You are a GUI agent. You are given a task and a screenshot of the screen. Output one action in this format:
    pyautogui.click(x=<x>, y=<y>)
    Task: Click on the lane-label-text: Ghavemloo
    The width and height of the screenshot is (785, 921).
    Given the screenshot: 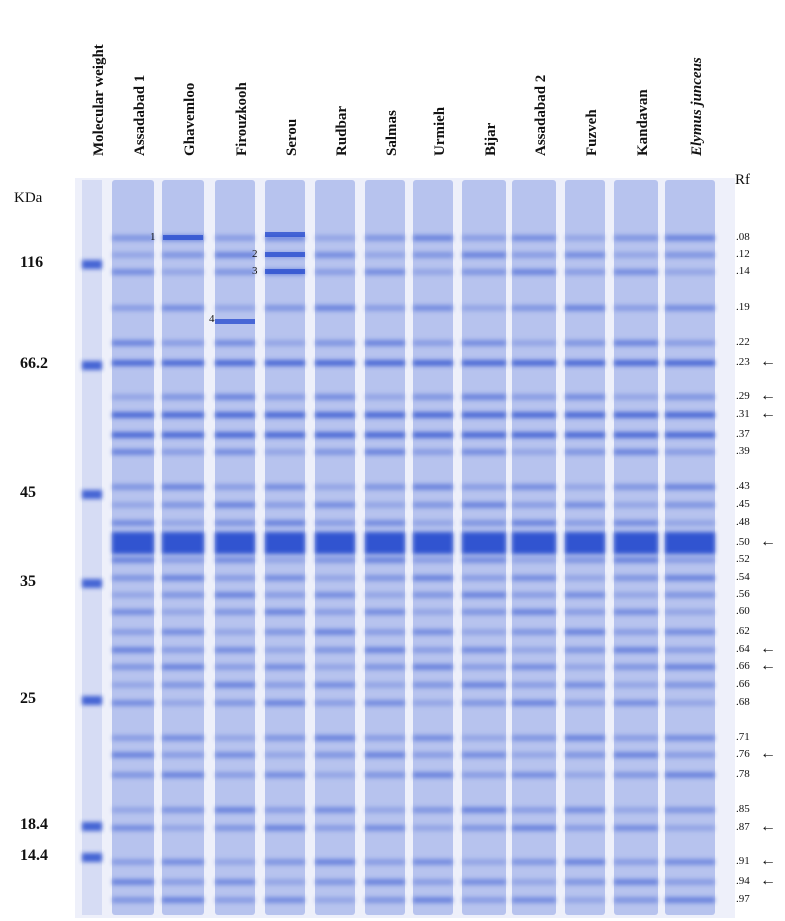 What is the action you would take?
    pyautogui.click(x=190, y=119)
    